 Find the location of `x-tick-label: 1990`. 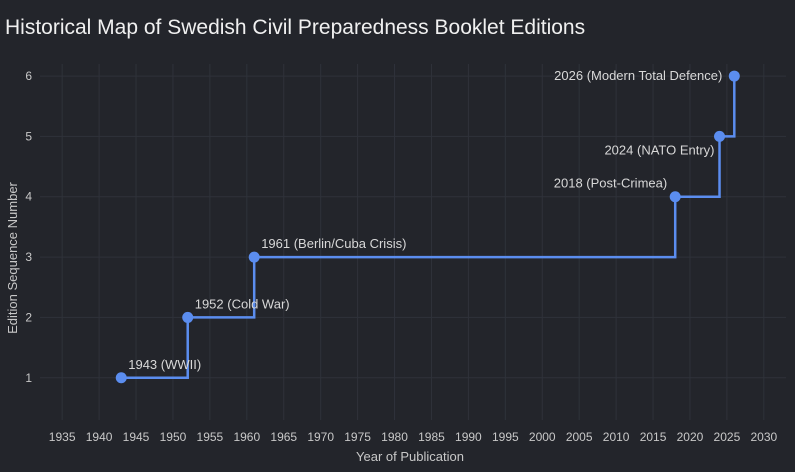

x-tick-label: 1990 is located at coordinates (468, 437).